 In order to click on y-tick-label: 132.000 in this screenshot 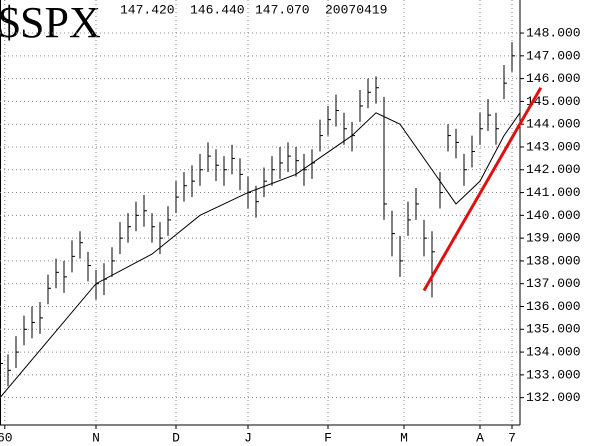, I will do `click(553, 397)`.